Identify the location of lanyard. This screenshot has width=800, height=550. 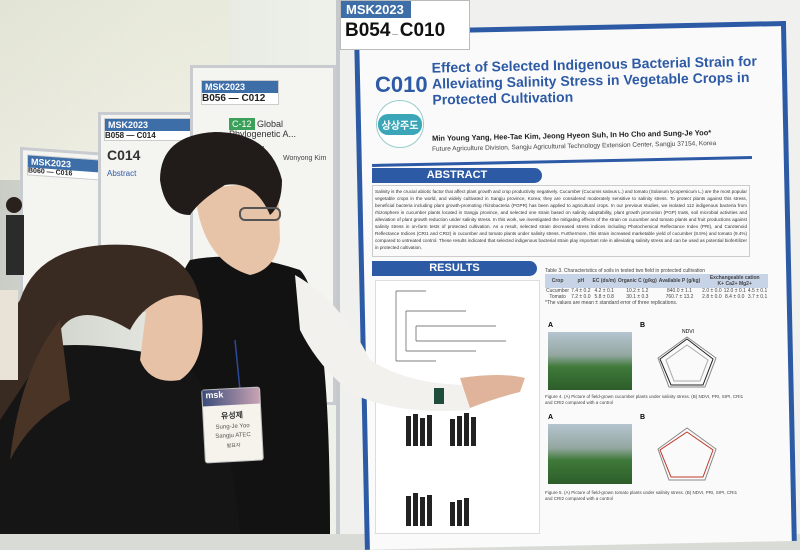
(237, 365).